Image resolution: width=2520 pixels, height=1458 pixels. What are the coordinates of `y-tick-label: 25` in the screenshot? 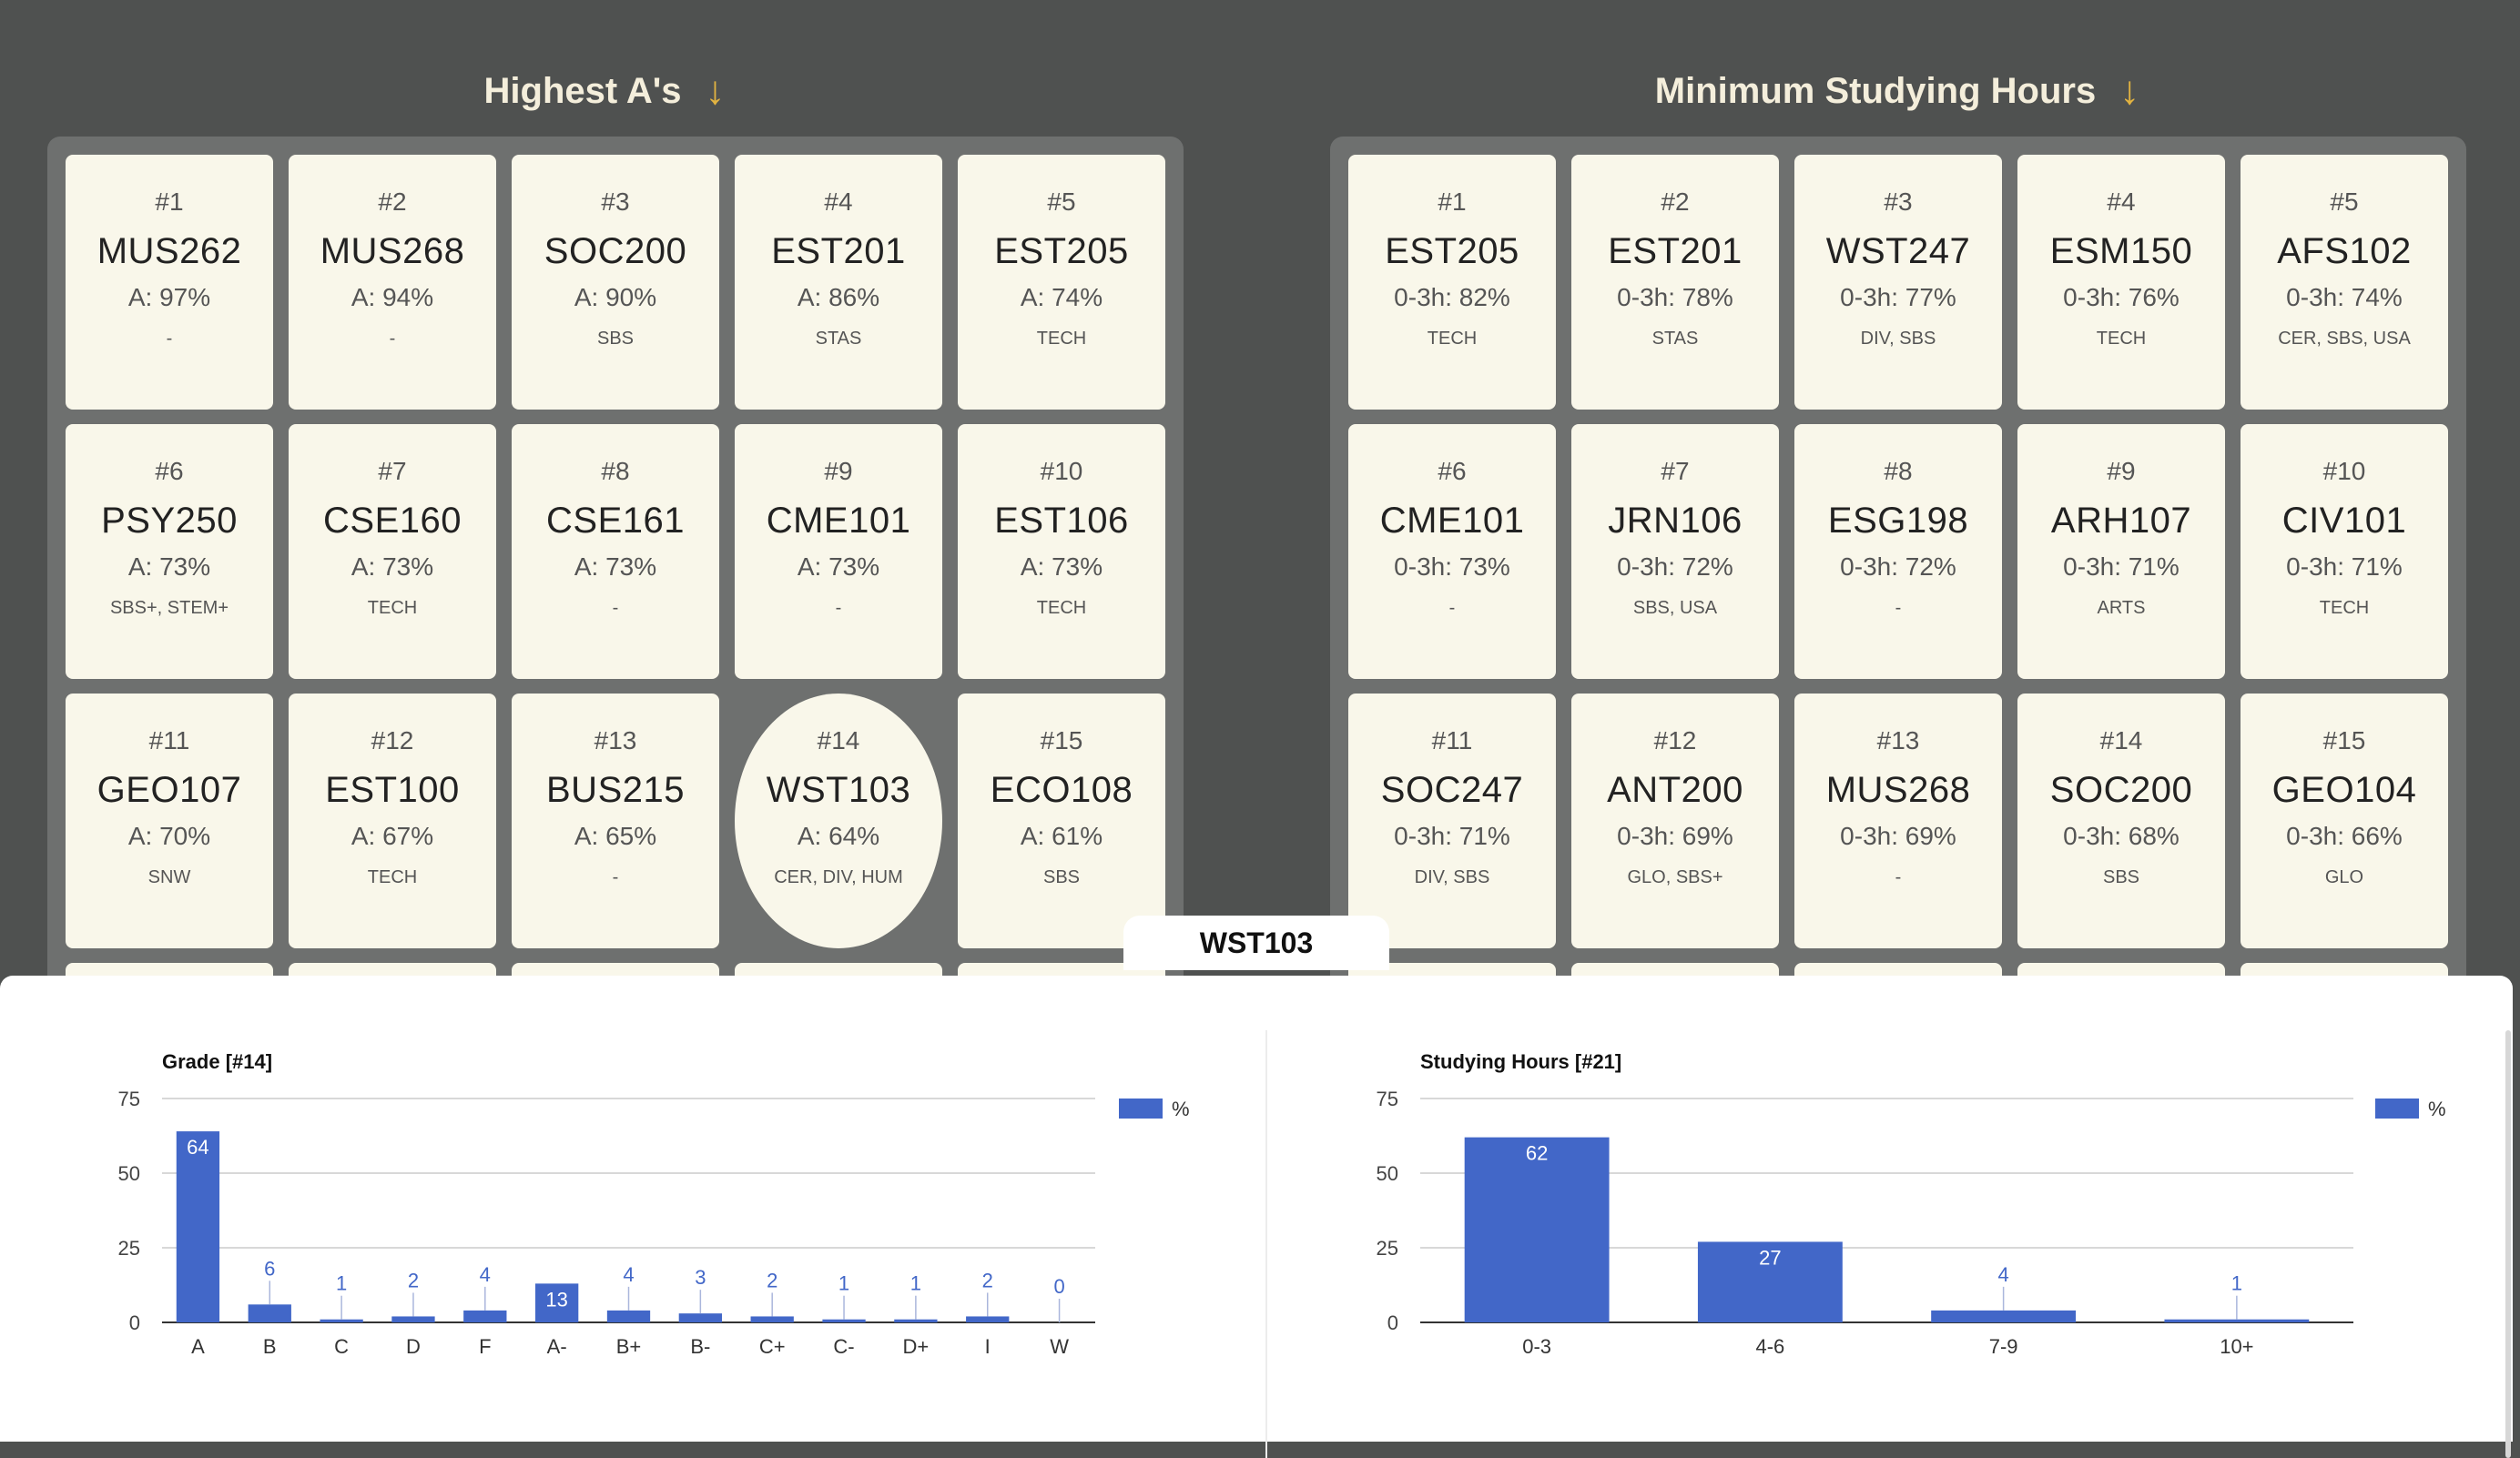 It's located at (129, 1248).